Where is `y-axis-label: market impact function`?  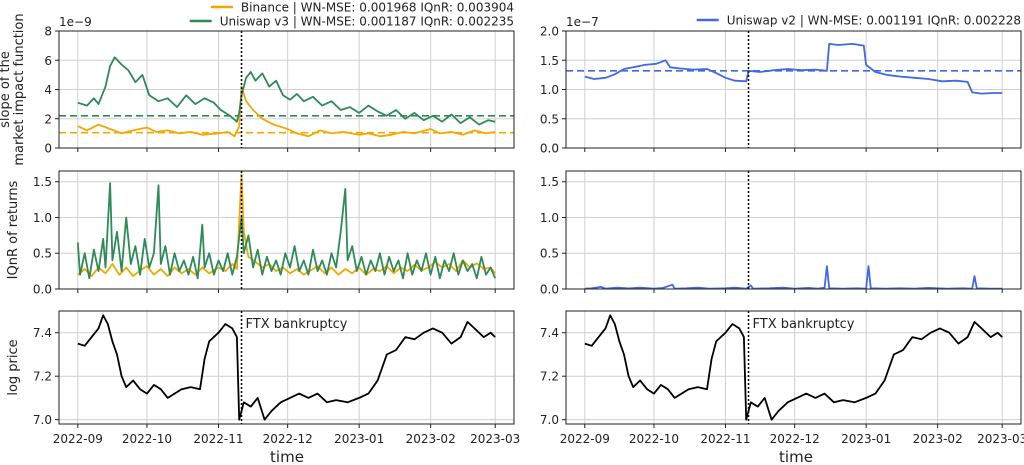 y-axis-label: market impact function is located at coordinates (19, 89).